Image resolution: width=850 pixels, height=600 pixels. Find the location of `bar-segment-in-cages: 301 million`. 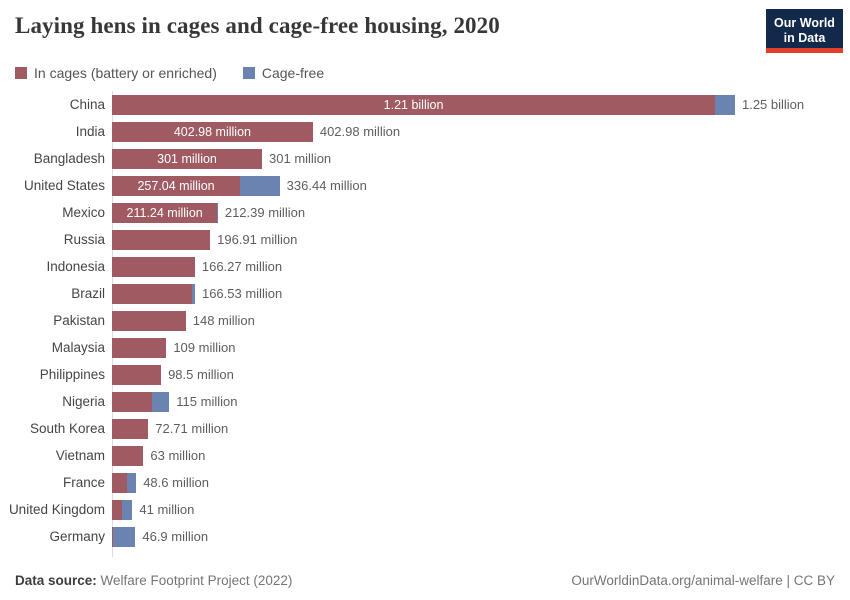

bar-segment-in-cages: 301 million is located at coordinates (187, 158).